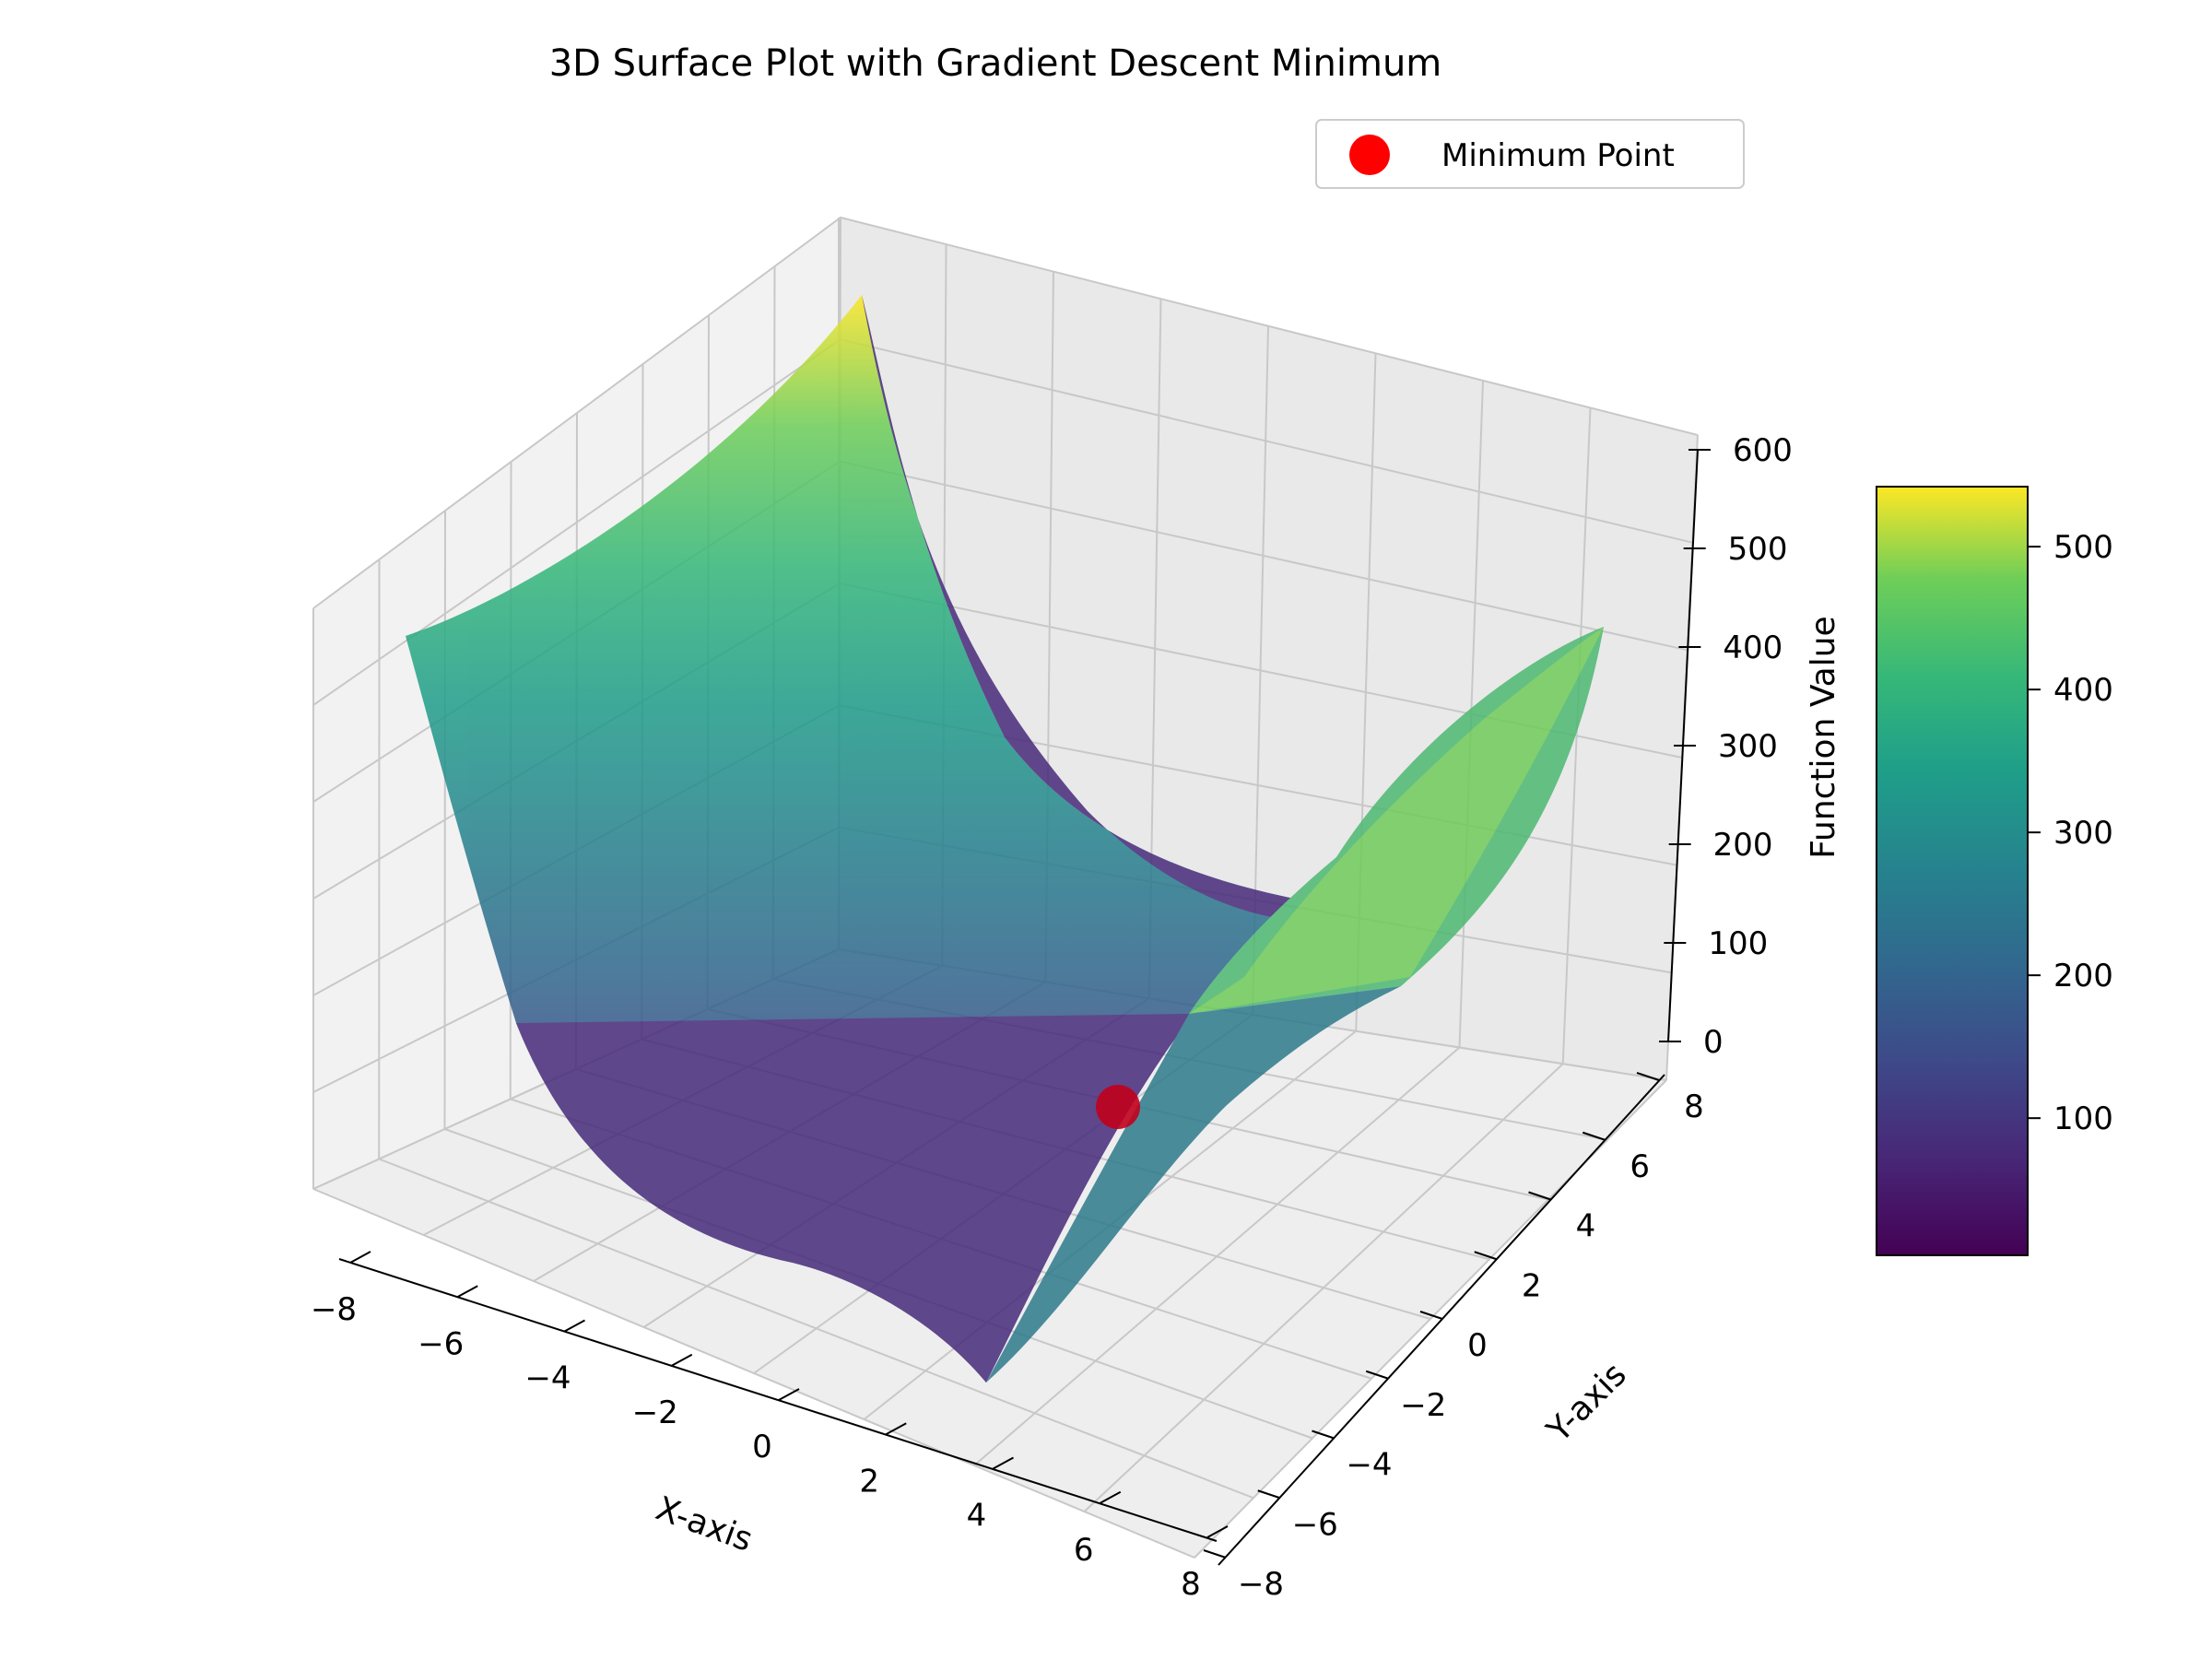 The image size is (2212, 1659). Describe the element at coordinates (1315, 1524) in the screenshot. I see `y-tick-label: −6` at that location.